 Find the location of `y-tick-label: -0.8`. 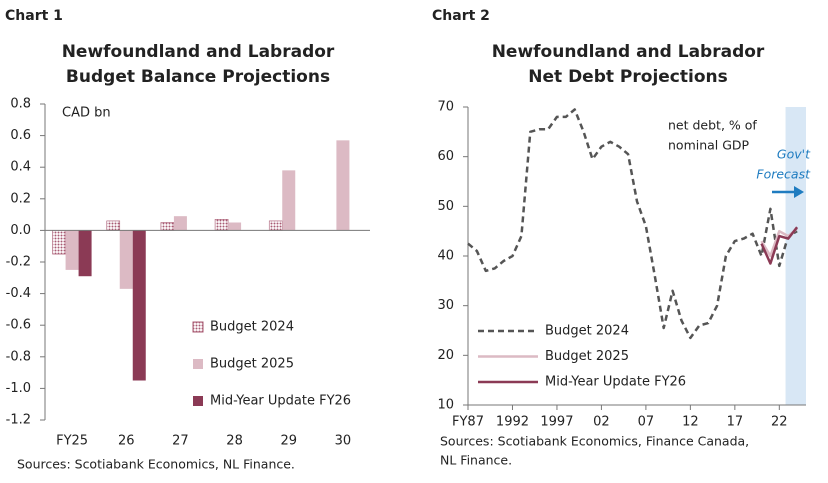

y-tick-label: -0.8 is located at coordinates (18, 356).